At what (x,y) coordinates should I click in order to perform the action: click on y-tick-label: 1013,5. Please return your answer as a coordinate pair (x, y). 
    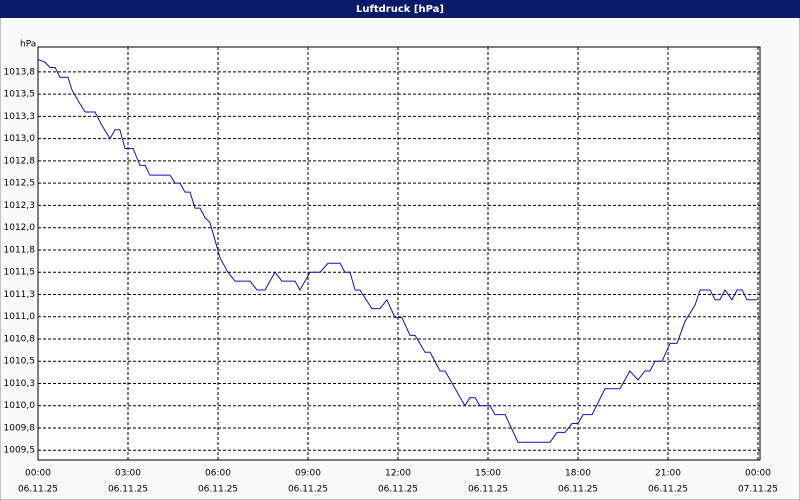
    Looking at the image, I should click on (20, 95).